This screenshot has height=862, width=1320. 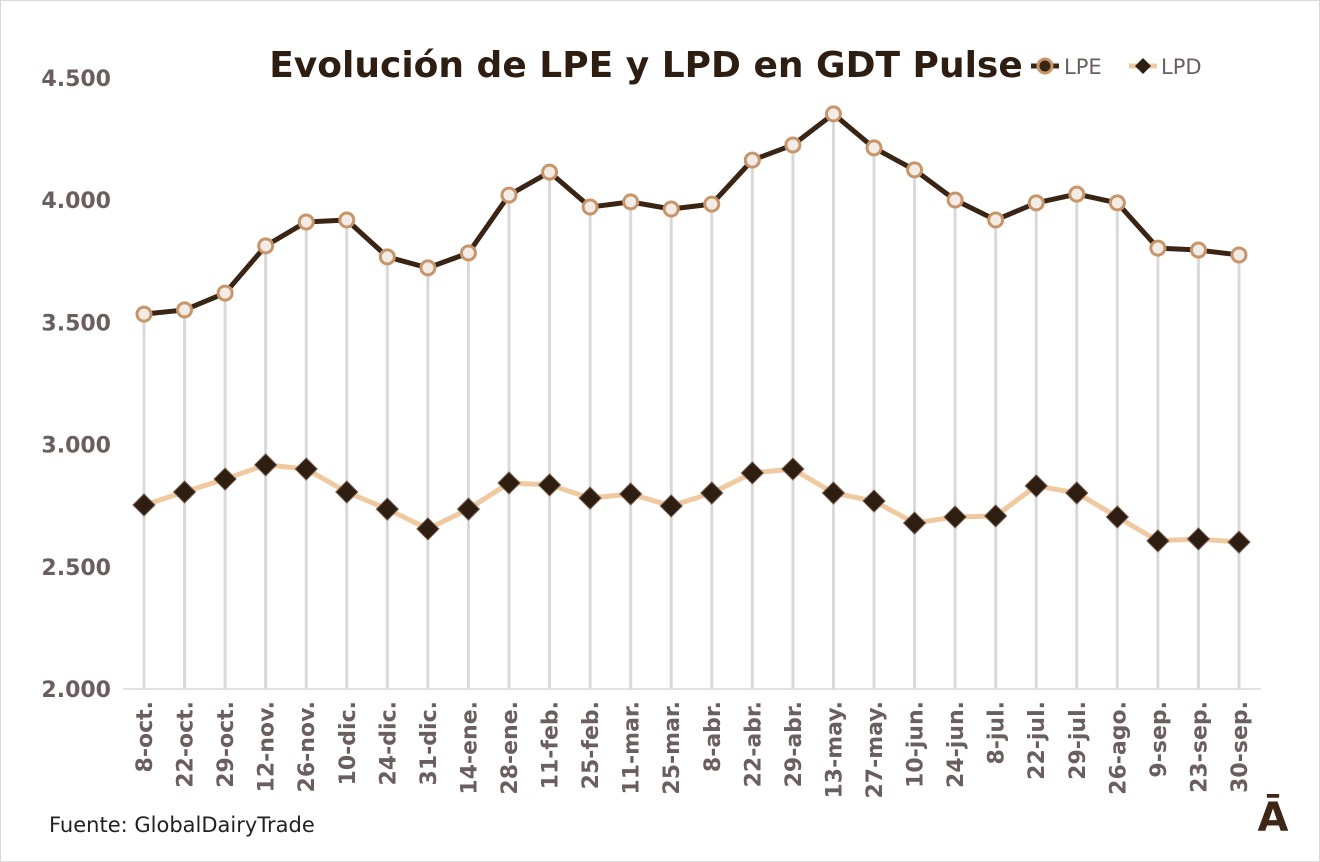 I want to click on x-tick-label: 30-sep., so click(x=1240, y=747).